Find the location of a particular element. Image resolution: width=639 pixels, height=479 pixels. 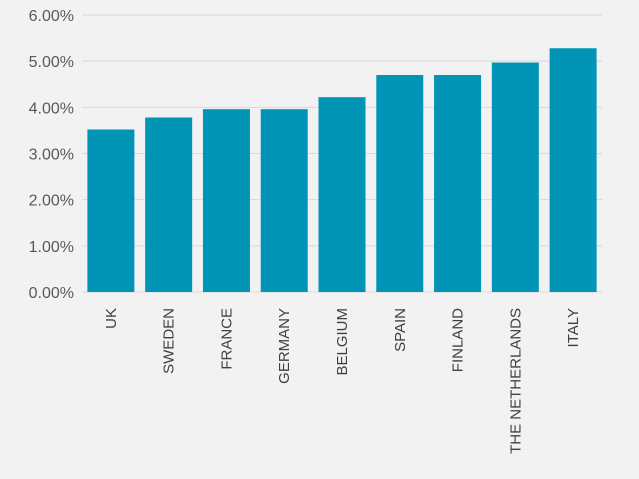

x-tick-label: FRANCE is located at coordinates (226, 339).